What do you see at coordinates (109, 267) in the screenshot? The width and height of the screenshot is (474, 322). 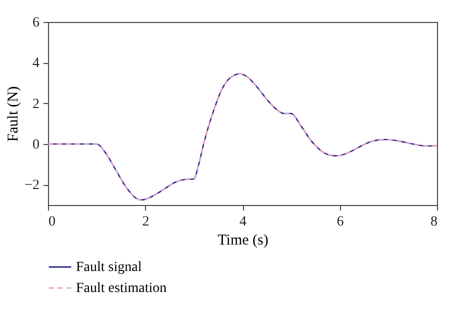 I see `legend-label: Fault signal` at bounding box center [109, 267].